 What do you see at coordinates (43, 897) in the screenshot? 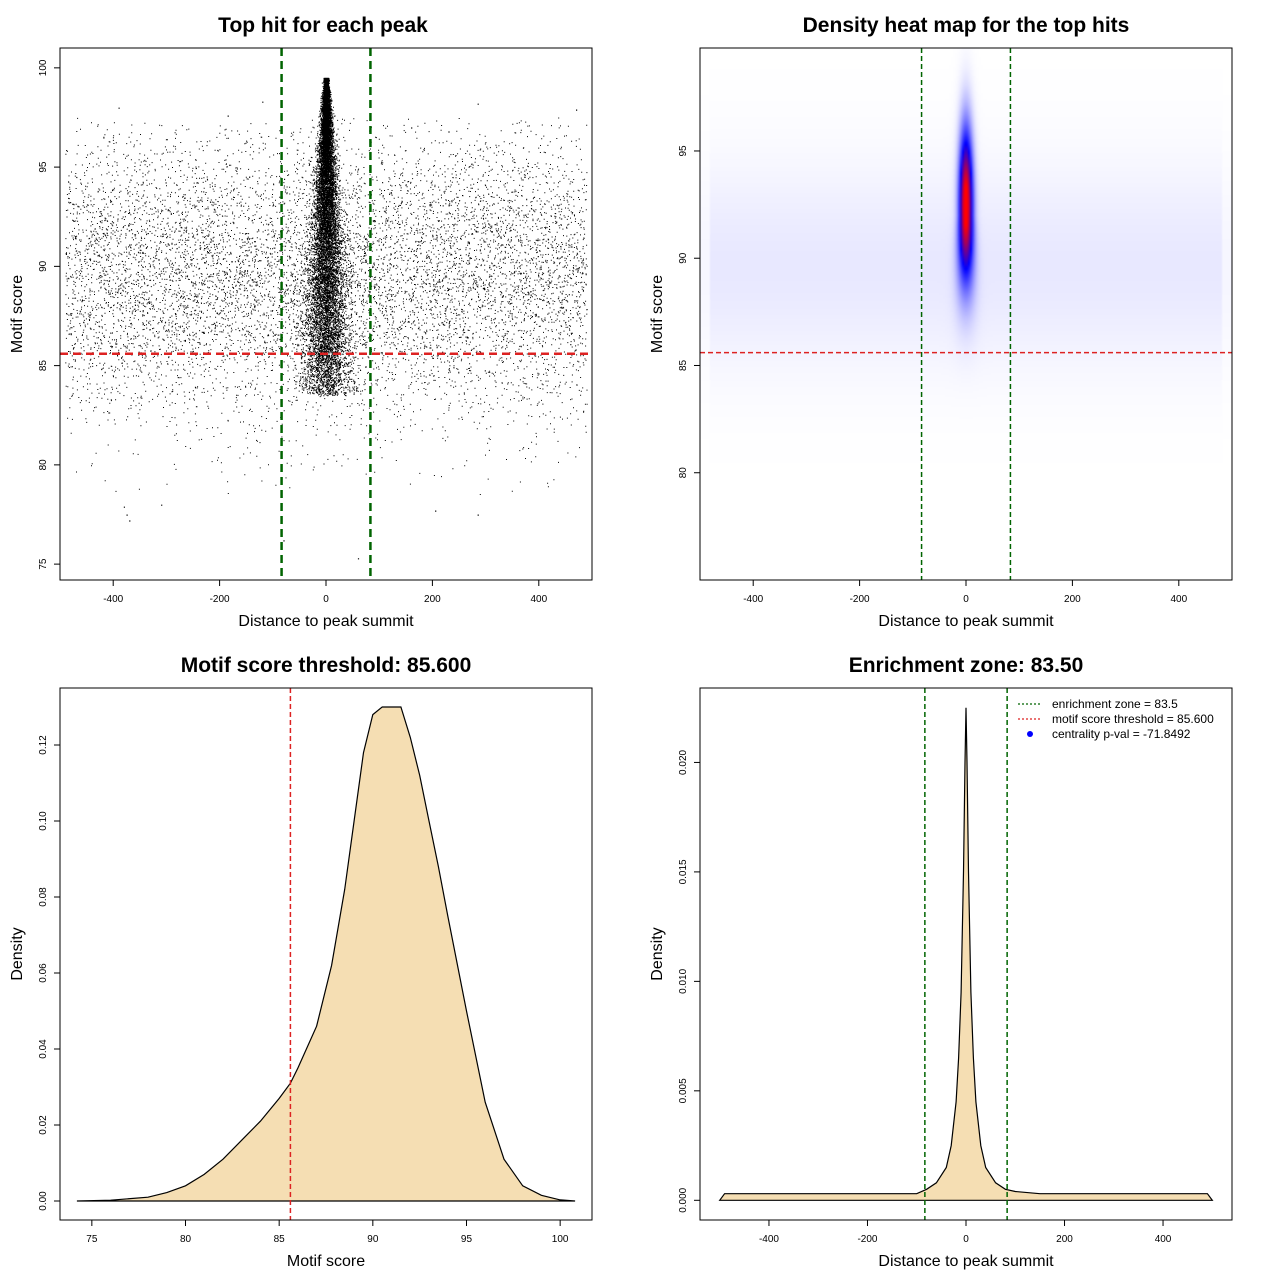
I see `y-tick-label: 0.08` at bounding box center [43, 897].